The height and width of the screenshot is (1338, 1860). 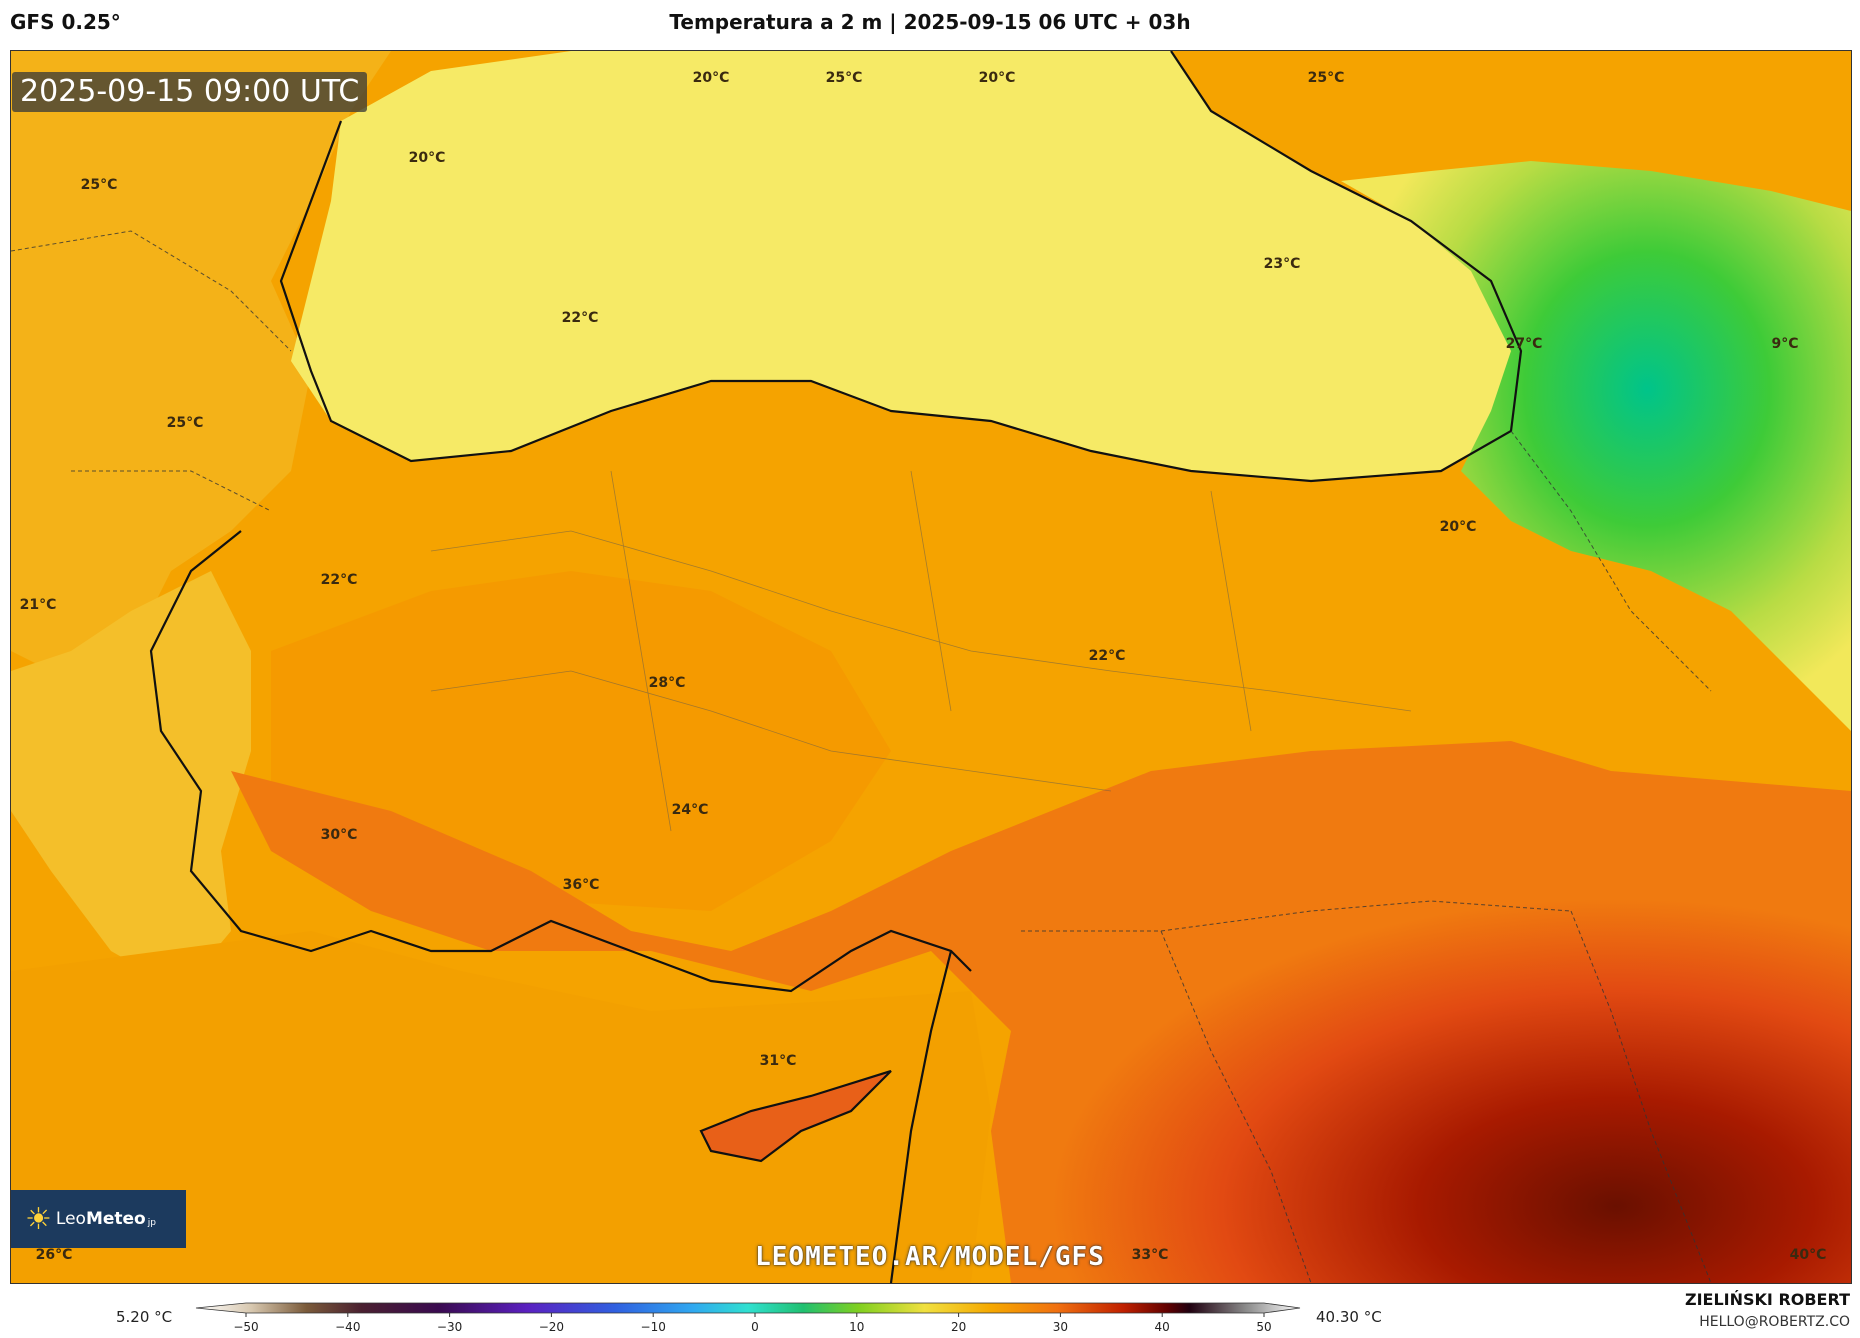 What do you see at coordinates (1767, 1299) in the screenshot?
I see `author-name: ZIELIŃSKI ROBERT` at bounding box center [1767, 1299].